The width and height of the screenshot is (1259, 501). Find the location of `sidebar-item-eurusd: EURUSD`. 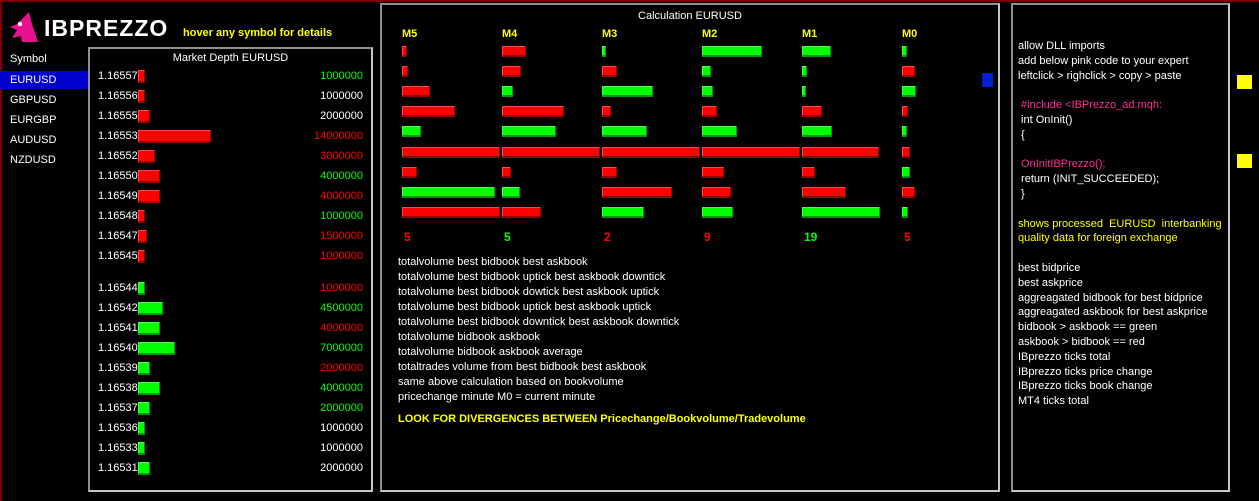

sidebar-item-eurusd: EURUSD is located at coordinates (44, 80).